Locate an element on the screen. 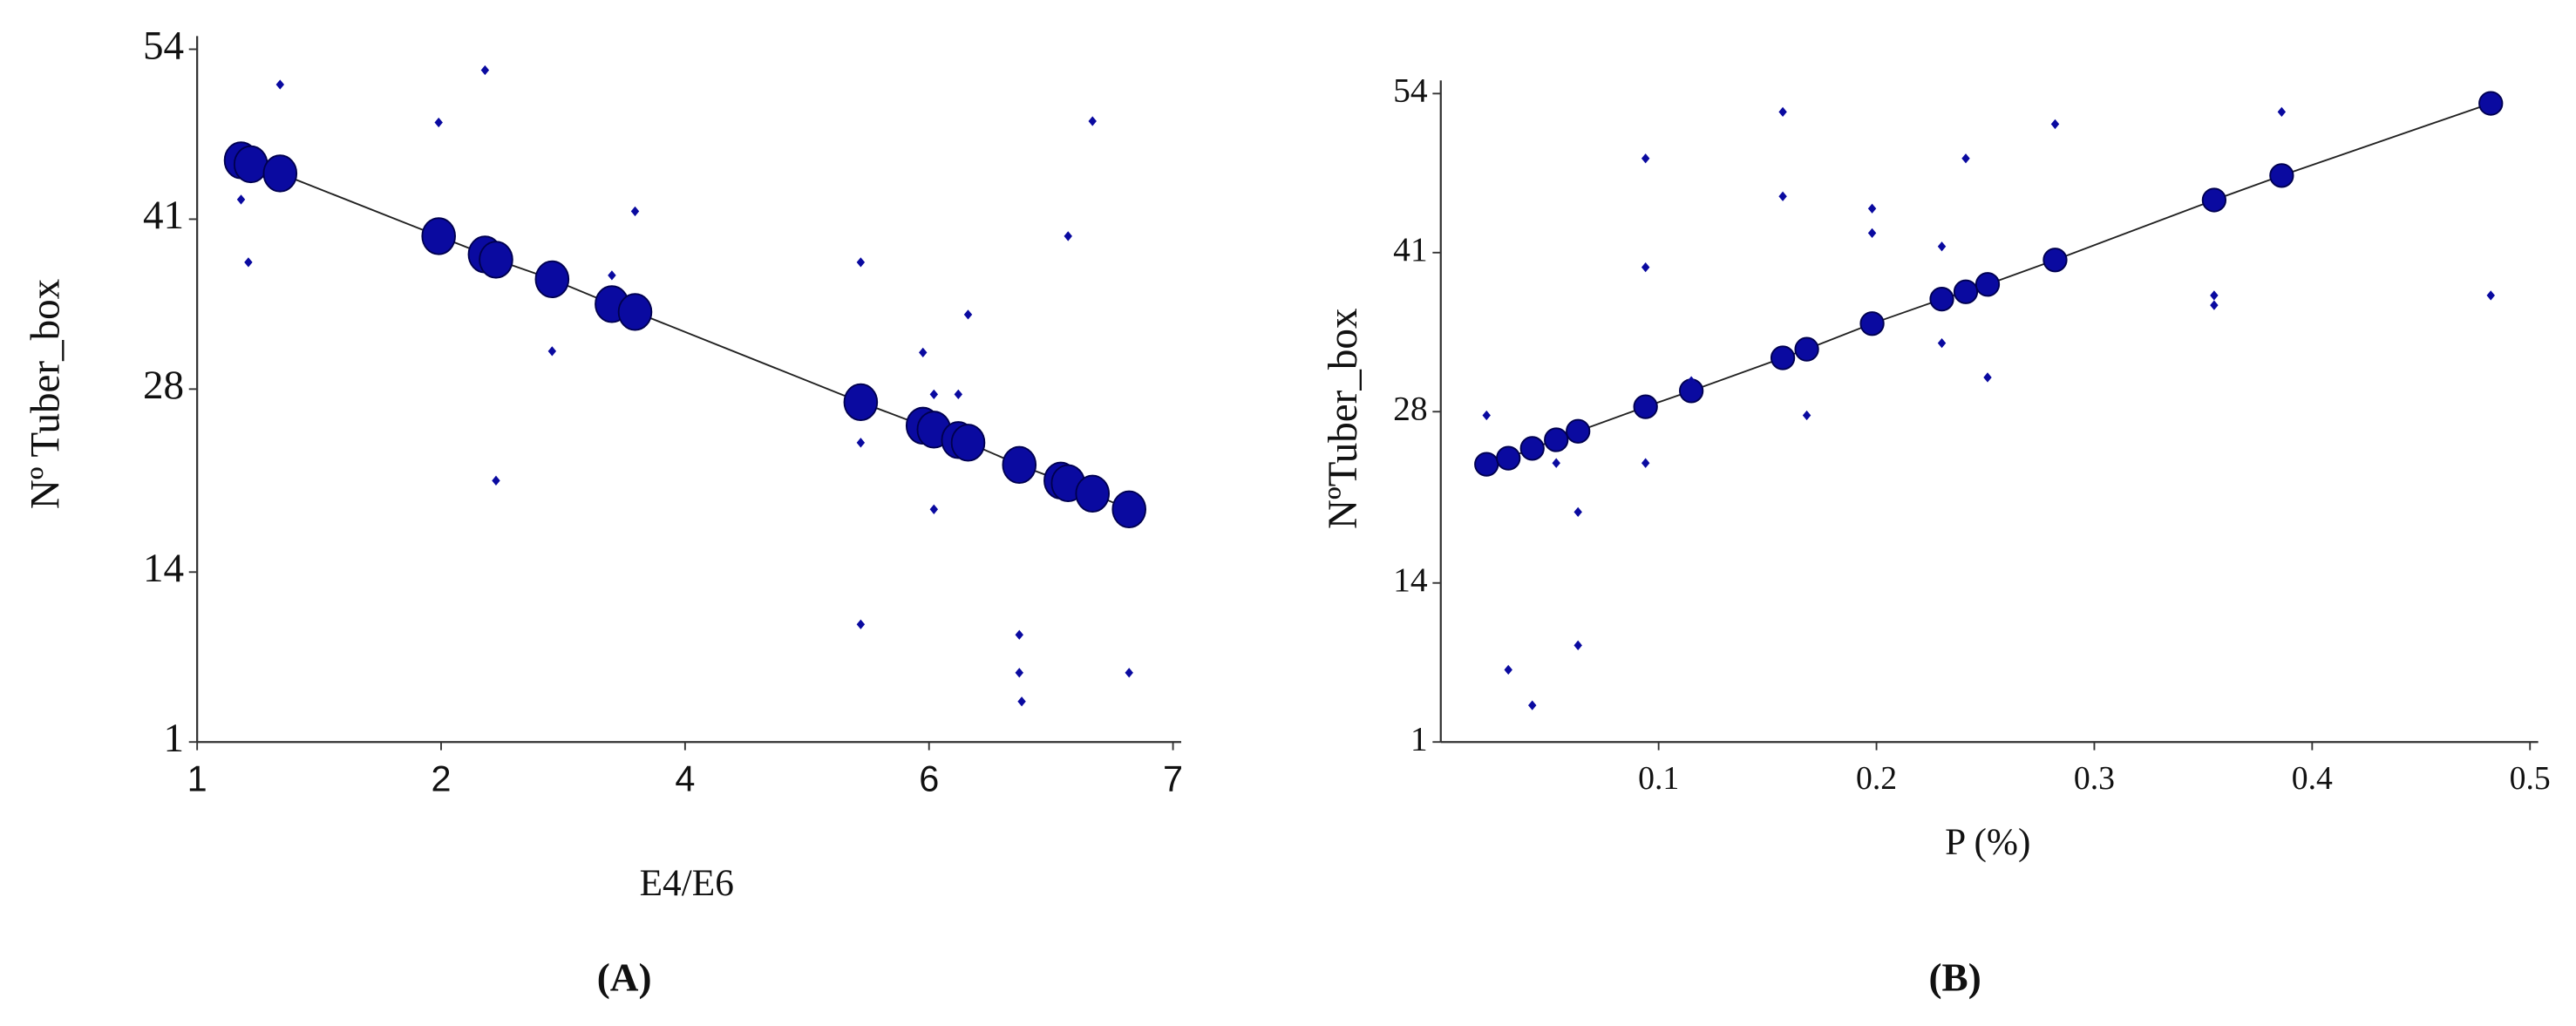 The width and height of the screenshot is (2576, 1026). trend-line is located at coordinates (685, 335).